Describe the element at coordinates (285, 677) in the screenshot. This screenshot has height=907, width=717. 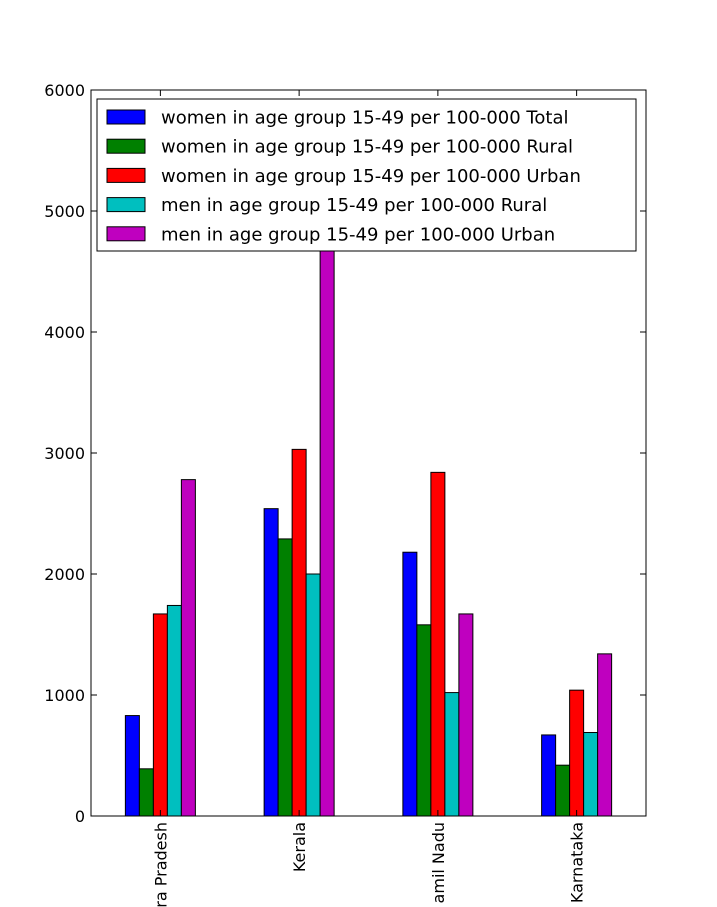
I see `bar-2-kerala` at that location.